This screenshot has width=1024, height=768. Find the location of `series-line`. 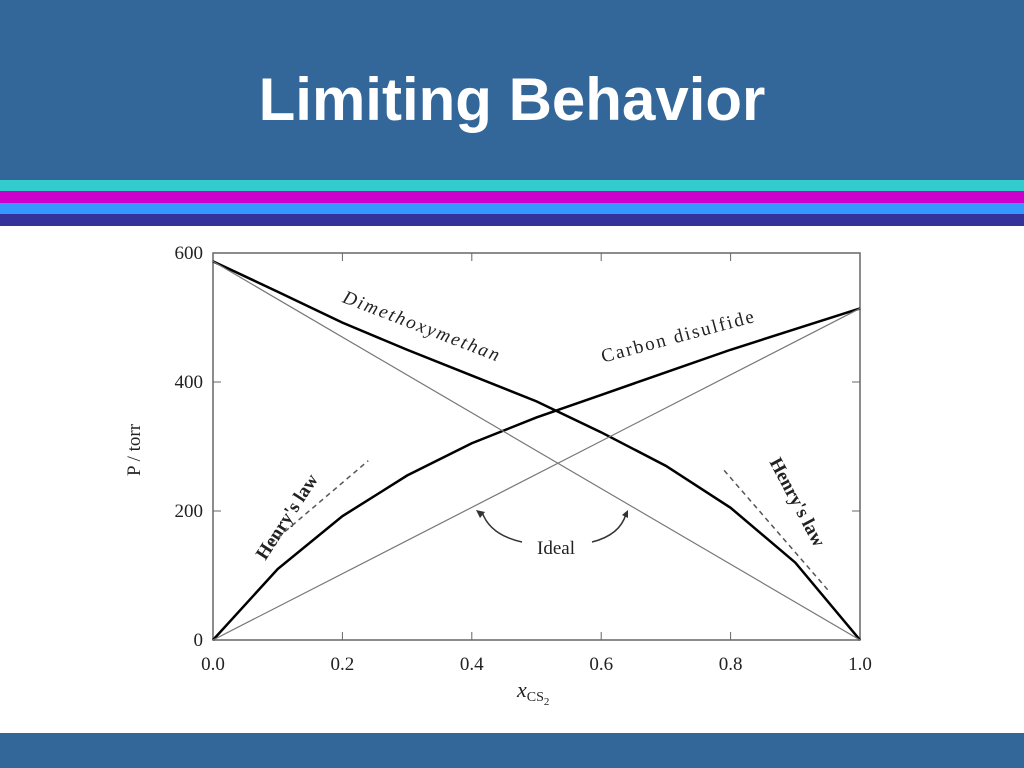

series-line is located at coordinates (319, 502).